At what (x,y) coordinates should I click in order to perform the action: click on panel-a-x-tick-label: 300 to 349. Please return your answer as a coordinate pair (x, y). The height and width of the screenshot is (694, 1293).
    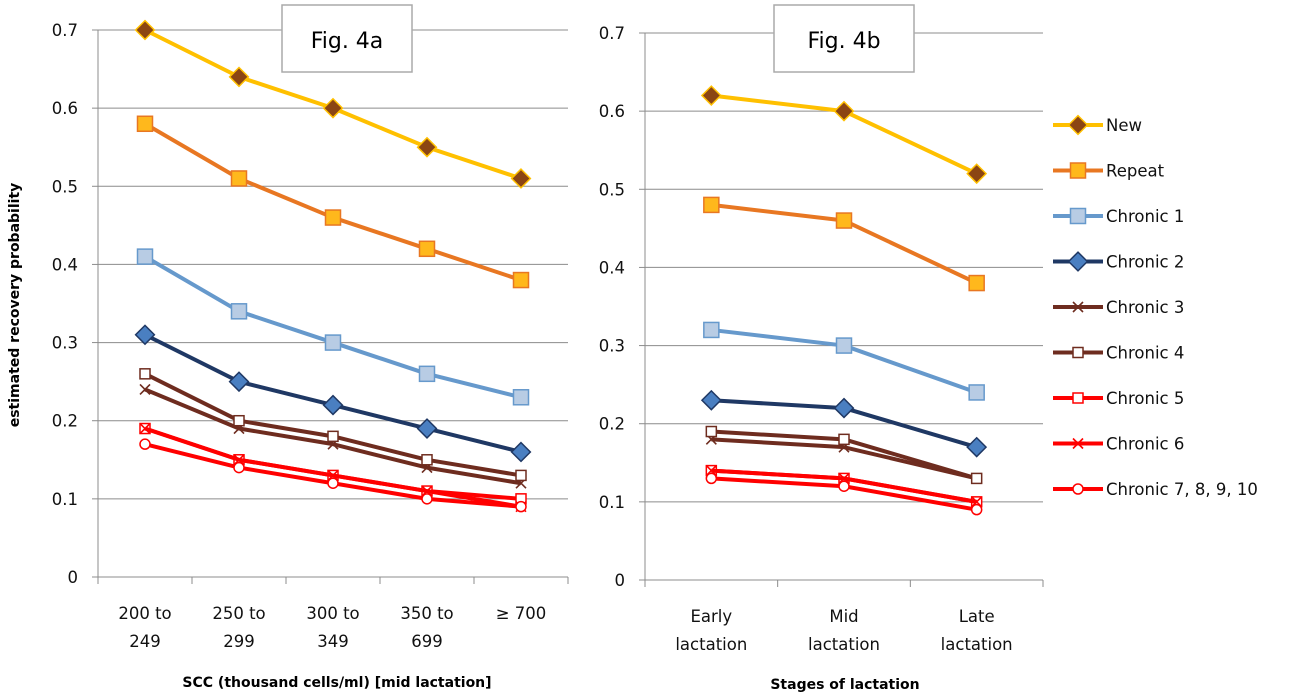
    Looking at the image, I should click on (332, 627).